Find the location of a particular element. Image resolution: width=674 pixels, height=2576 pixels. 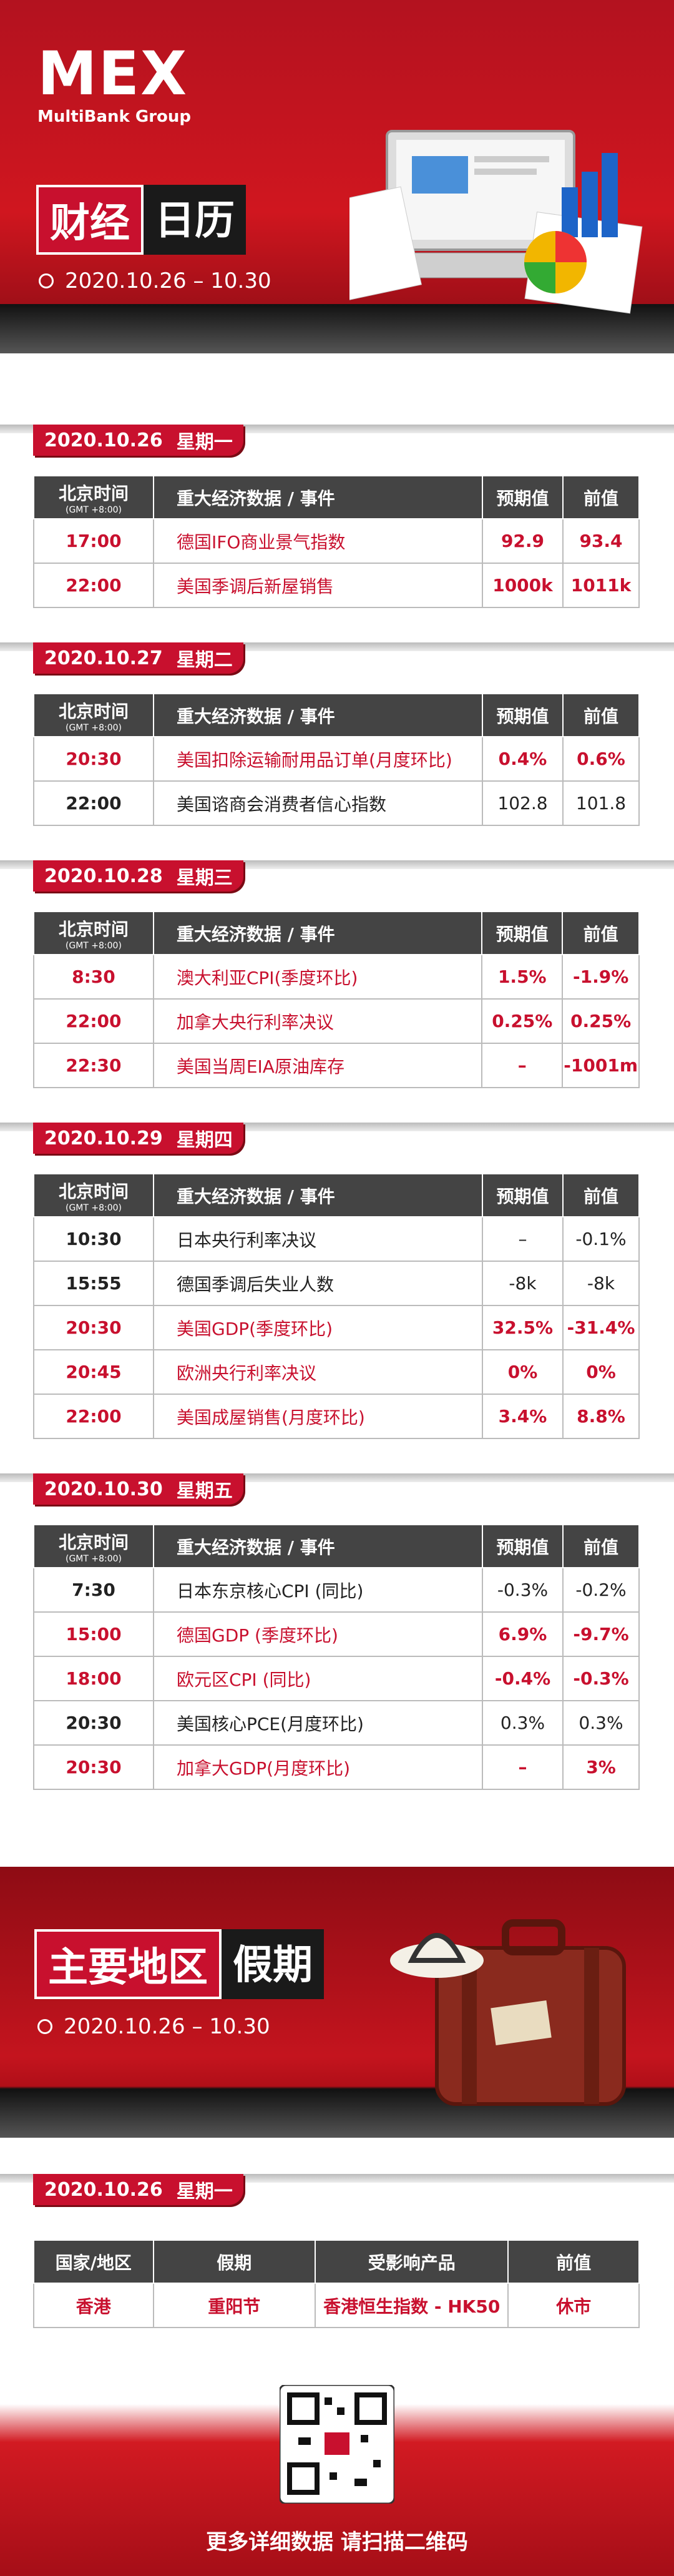

previous-cell: 0% is located at coordinates (601, 1372).